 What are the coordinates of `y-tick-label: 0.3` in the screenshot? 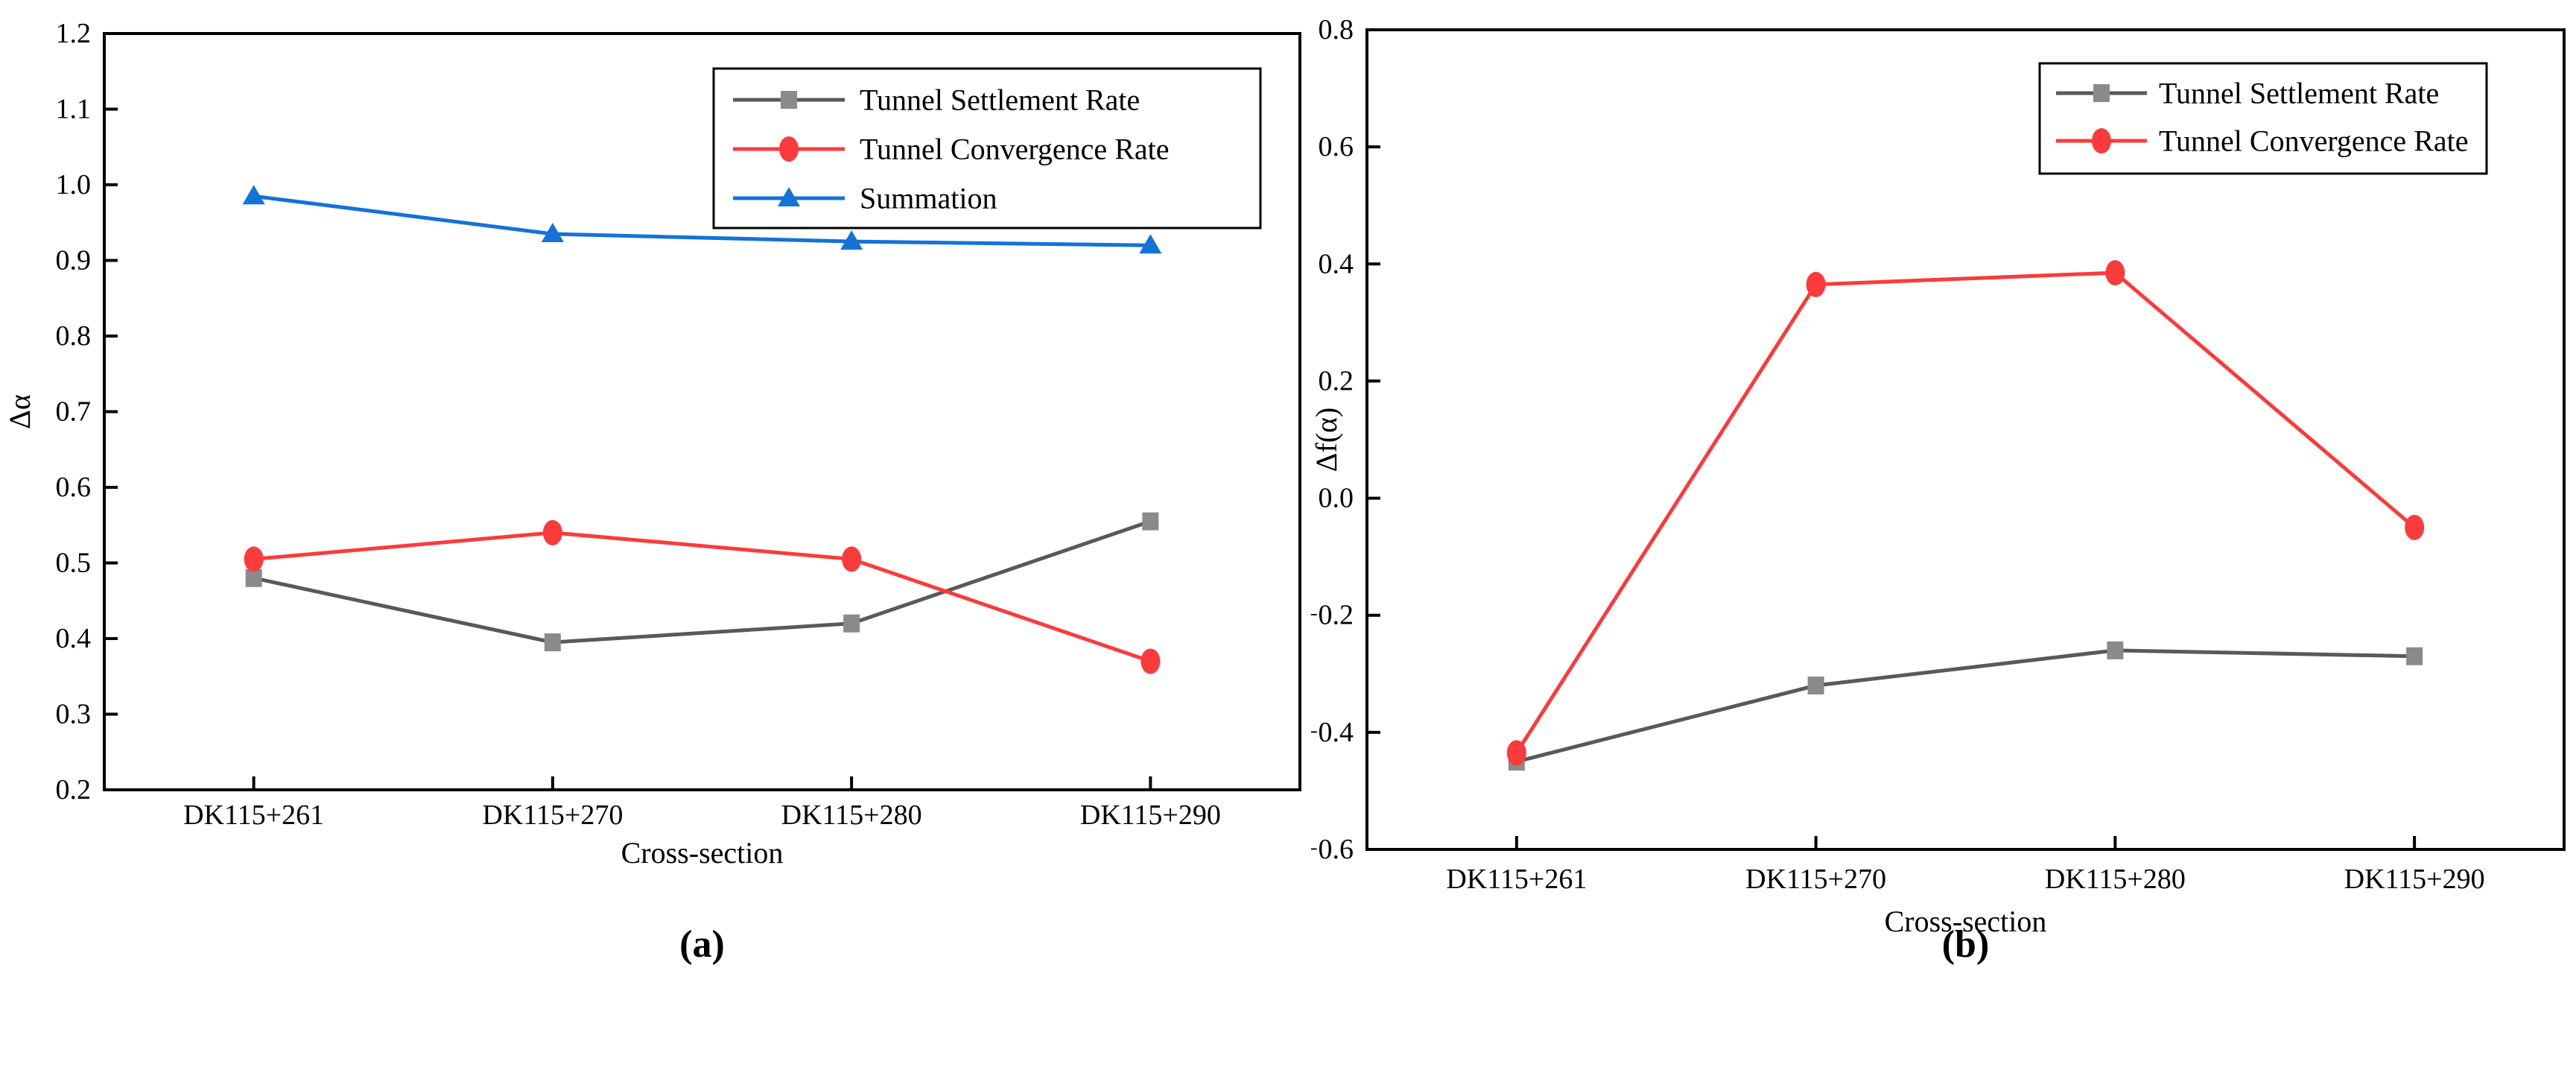 It's located at (74, 714).